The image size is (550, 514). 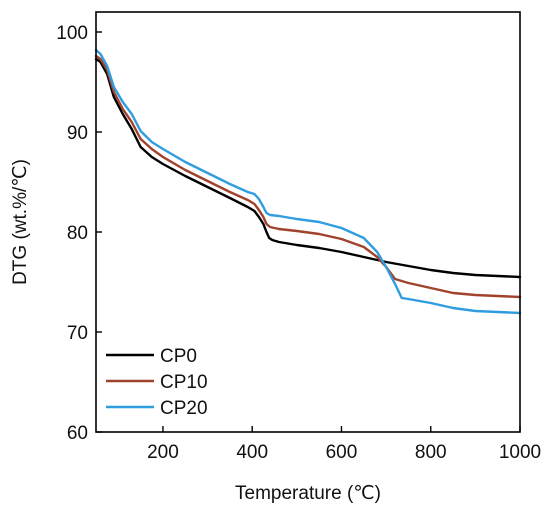 I want to click on y-tick-label: 80, so click(x=77, y=233).